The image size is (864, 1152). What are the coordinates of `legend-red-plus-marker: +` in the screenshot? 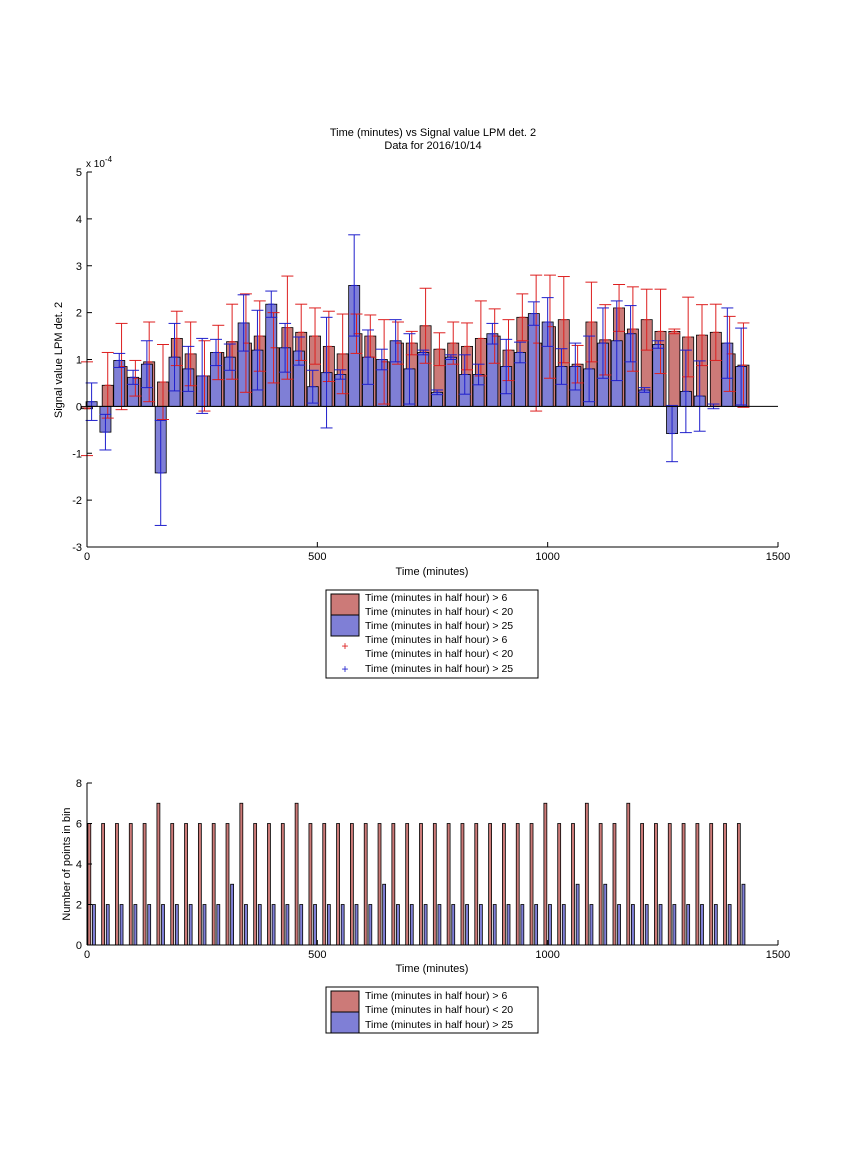 It's located at (344, 646).